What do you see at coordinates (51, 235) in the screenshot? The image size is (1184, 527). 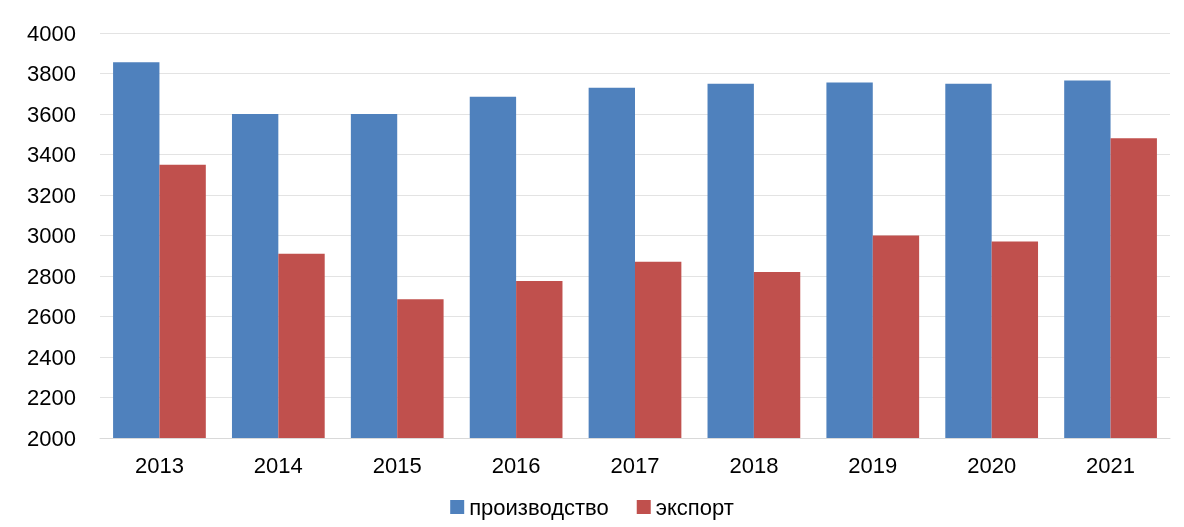 I see `y-tick-label: 3000` at bounding box center [51, 235].